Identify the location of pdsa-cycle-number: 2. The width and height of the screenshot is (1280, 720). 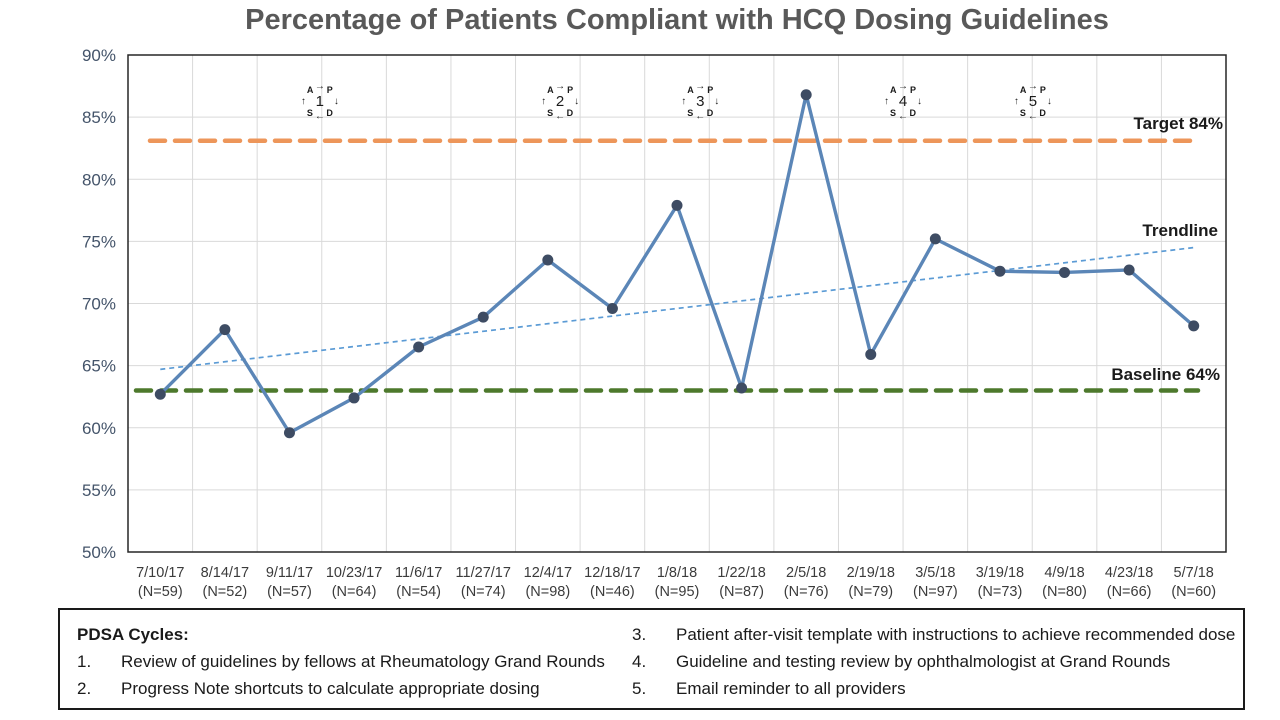
(560, 102).